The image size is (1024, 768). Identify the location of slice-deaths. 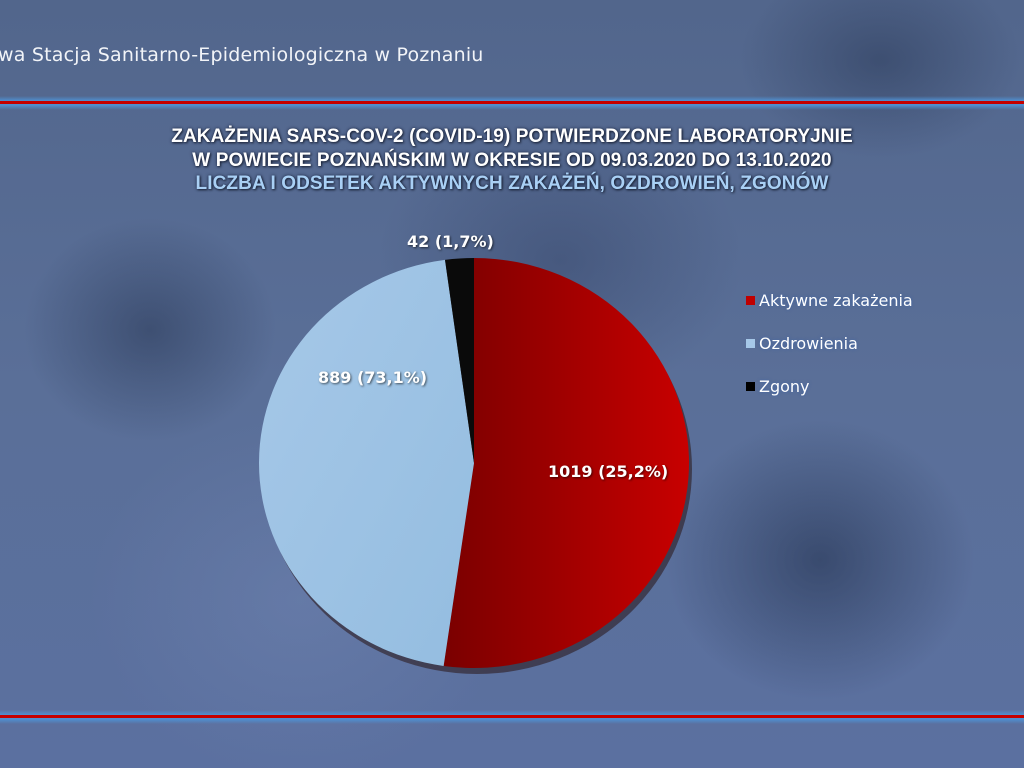
(459, 360).